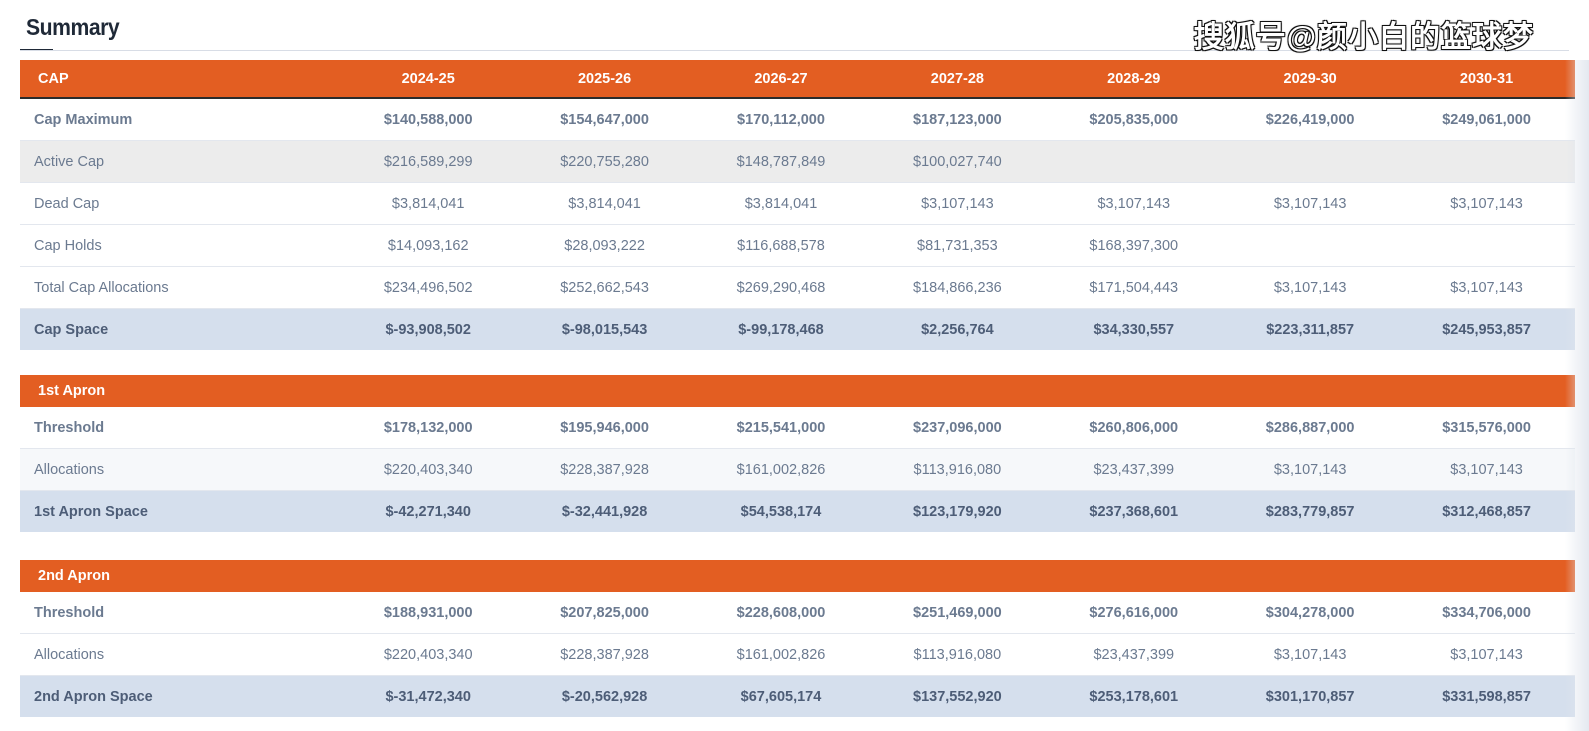 The width and height of the screenshot is (1589, 731). Describe the element at coordinates (1363, 37) in the screenshot. I see `watermark: 搜狐号@颜小白的篮球梦` at that location.